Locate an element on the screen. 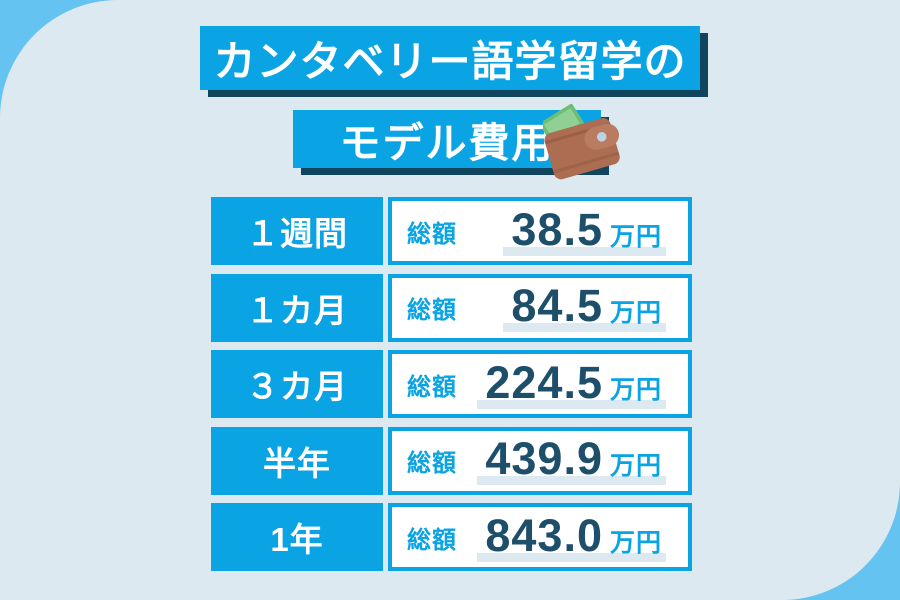 This screenshot has height=600, width=900. title-line2-text: モデル費用 is located at coordinates (447, 143).